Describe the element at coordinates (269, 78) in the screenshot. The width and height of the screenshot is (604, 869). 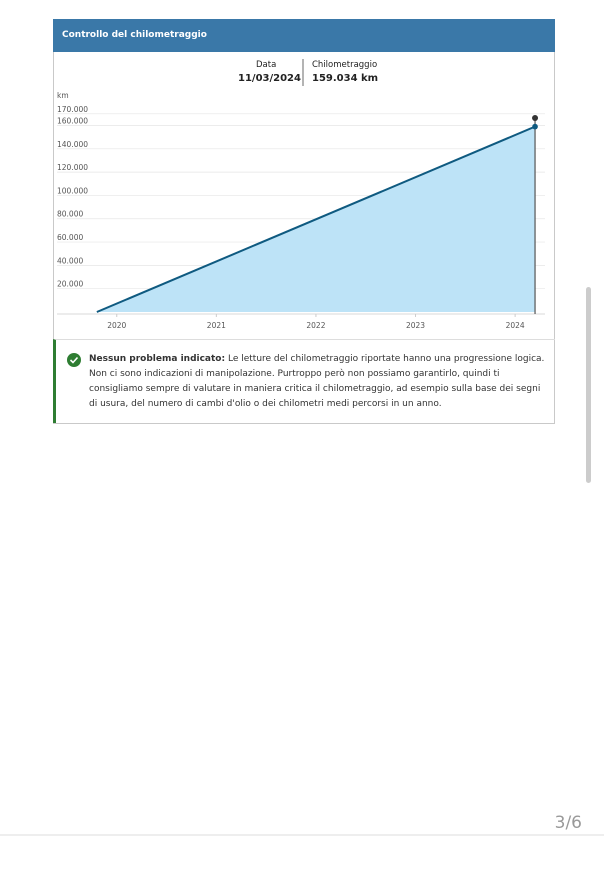
I see `tooltip-value: 11/03/2024` at that location.